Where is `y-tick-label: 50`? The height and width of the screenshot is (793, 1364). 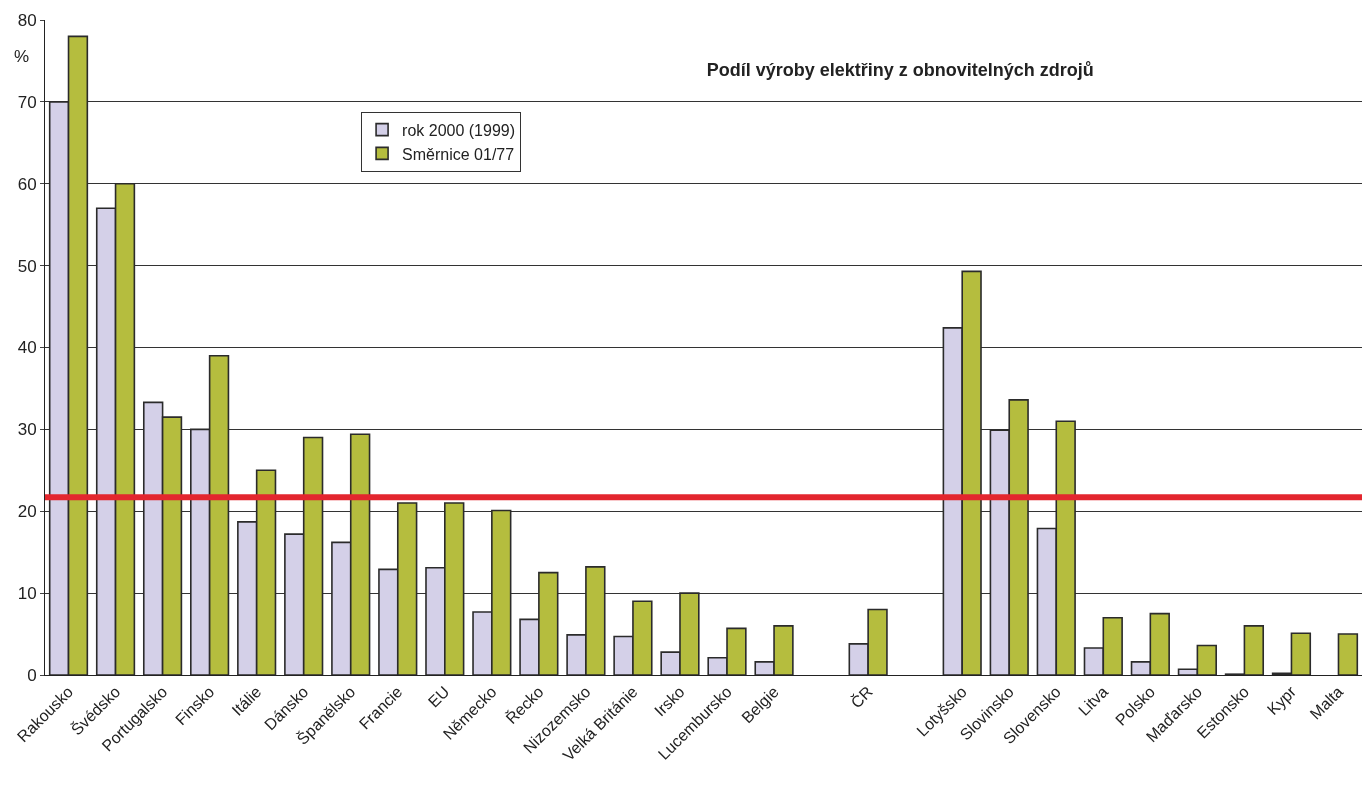 y-tick-label: 50 is located at coordinates (27, 266).